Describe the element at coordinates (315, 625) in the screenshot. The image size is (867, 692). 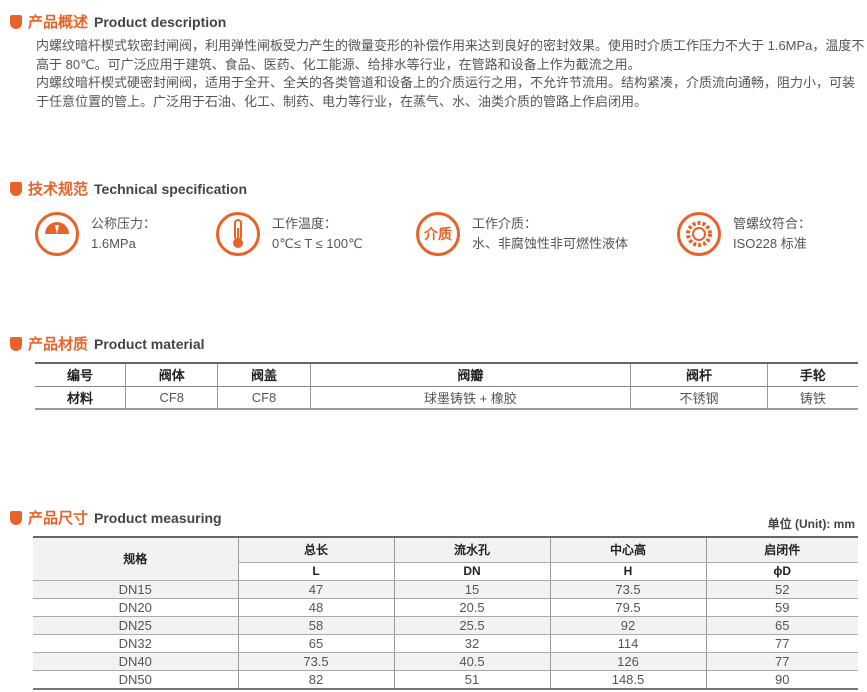
I see `cell: 58` at that location.